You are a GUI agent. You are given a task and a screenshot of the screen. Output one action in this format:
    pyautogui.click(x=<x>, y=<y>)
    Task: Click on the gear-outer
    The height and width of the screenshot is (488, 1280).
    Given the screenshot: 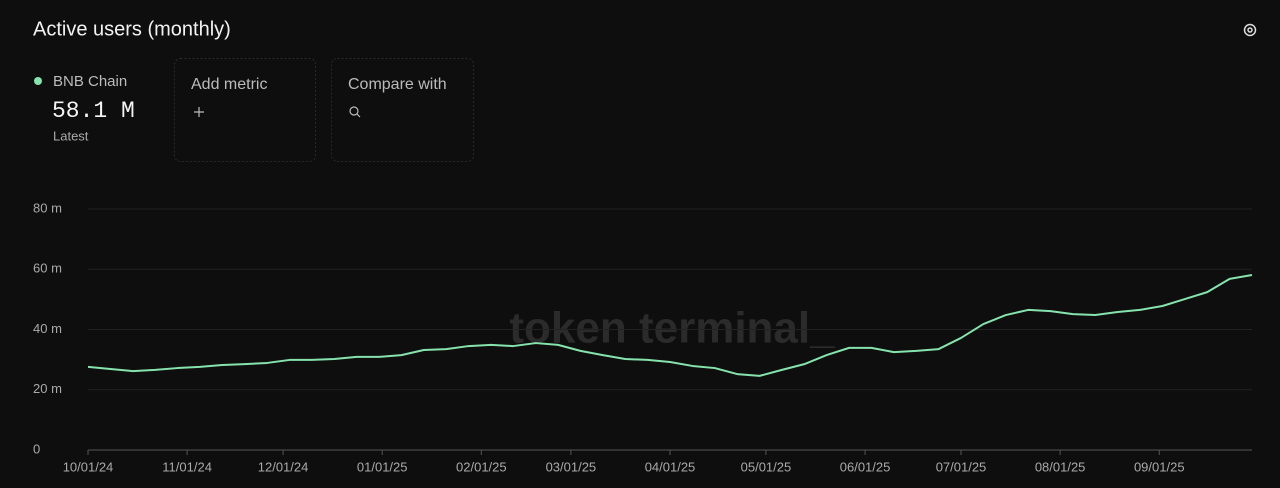 What is the action you would take?
    pyautogui.click(x=1250, y=30)
    